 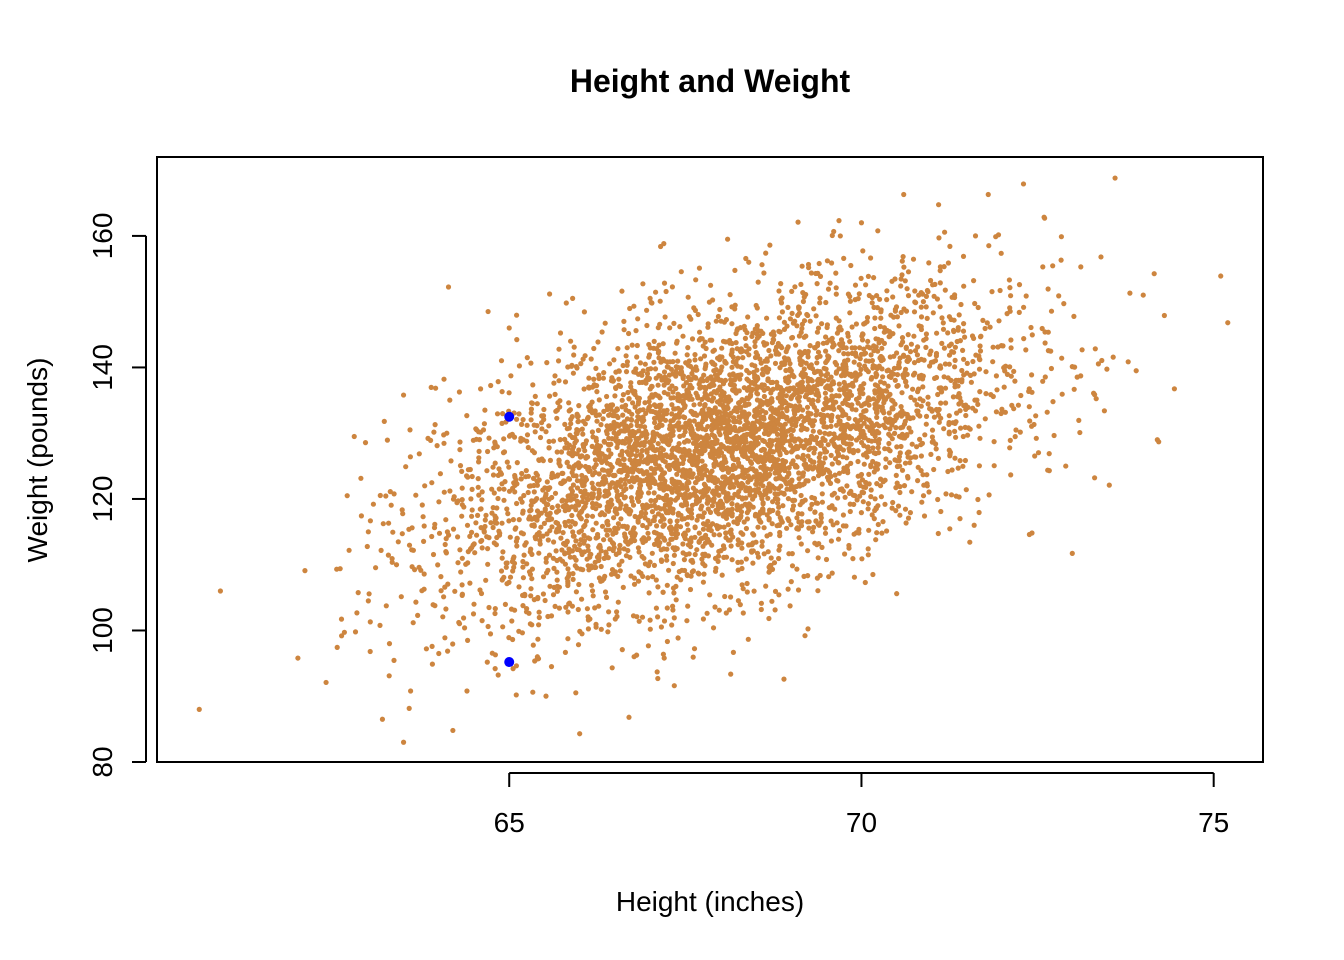 What do you see at coordinates (102, 761) in the screenshot?
I see `y-tick-label: 80` at bounding box center [102, 761].